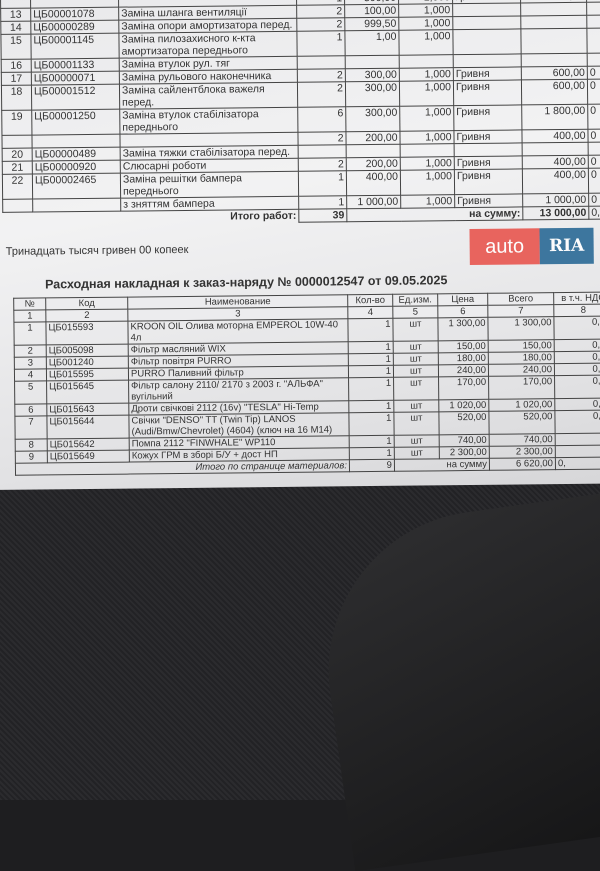 Image resolution: width=600 pixels, height=871 pixels. Describe the element at coordinates (76, 154) in the screenshot. I see `table-cell: ЦБ00000489` at that location.